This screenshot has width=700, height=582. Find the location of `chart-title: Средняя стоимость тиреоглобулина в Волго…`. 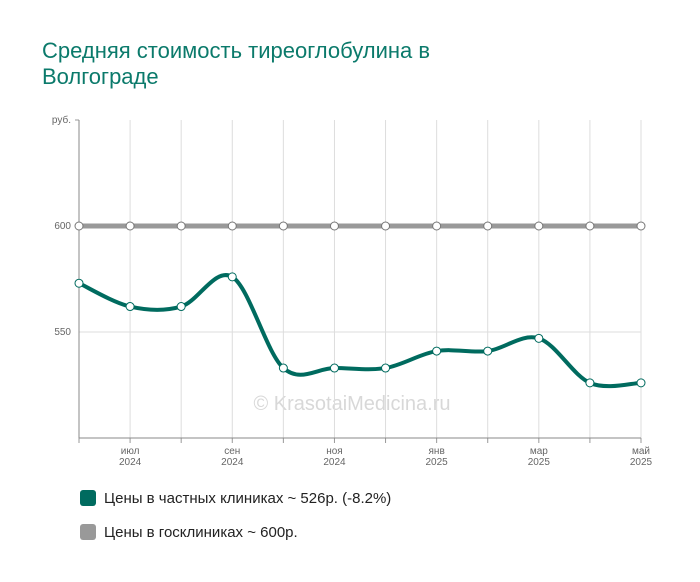

chart-title: Средняя стоимость тиреоглобулина в Волго… is located at coordinates (236, 63).